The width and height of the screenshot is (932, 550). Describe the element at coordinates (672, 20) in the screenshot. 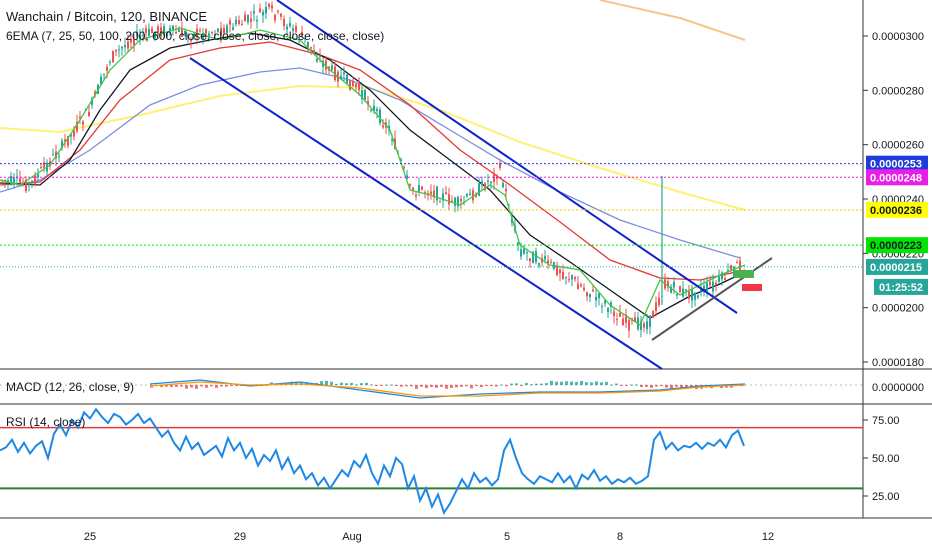

I see `ema-600-line` at that location.